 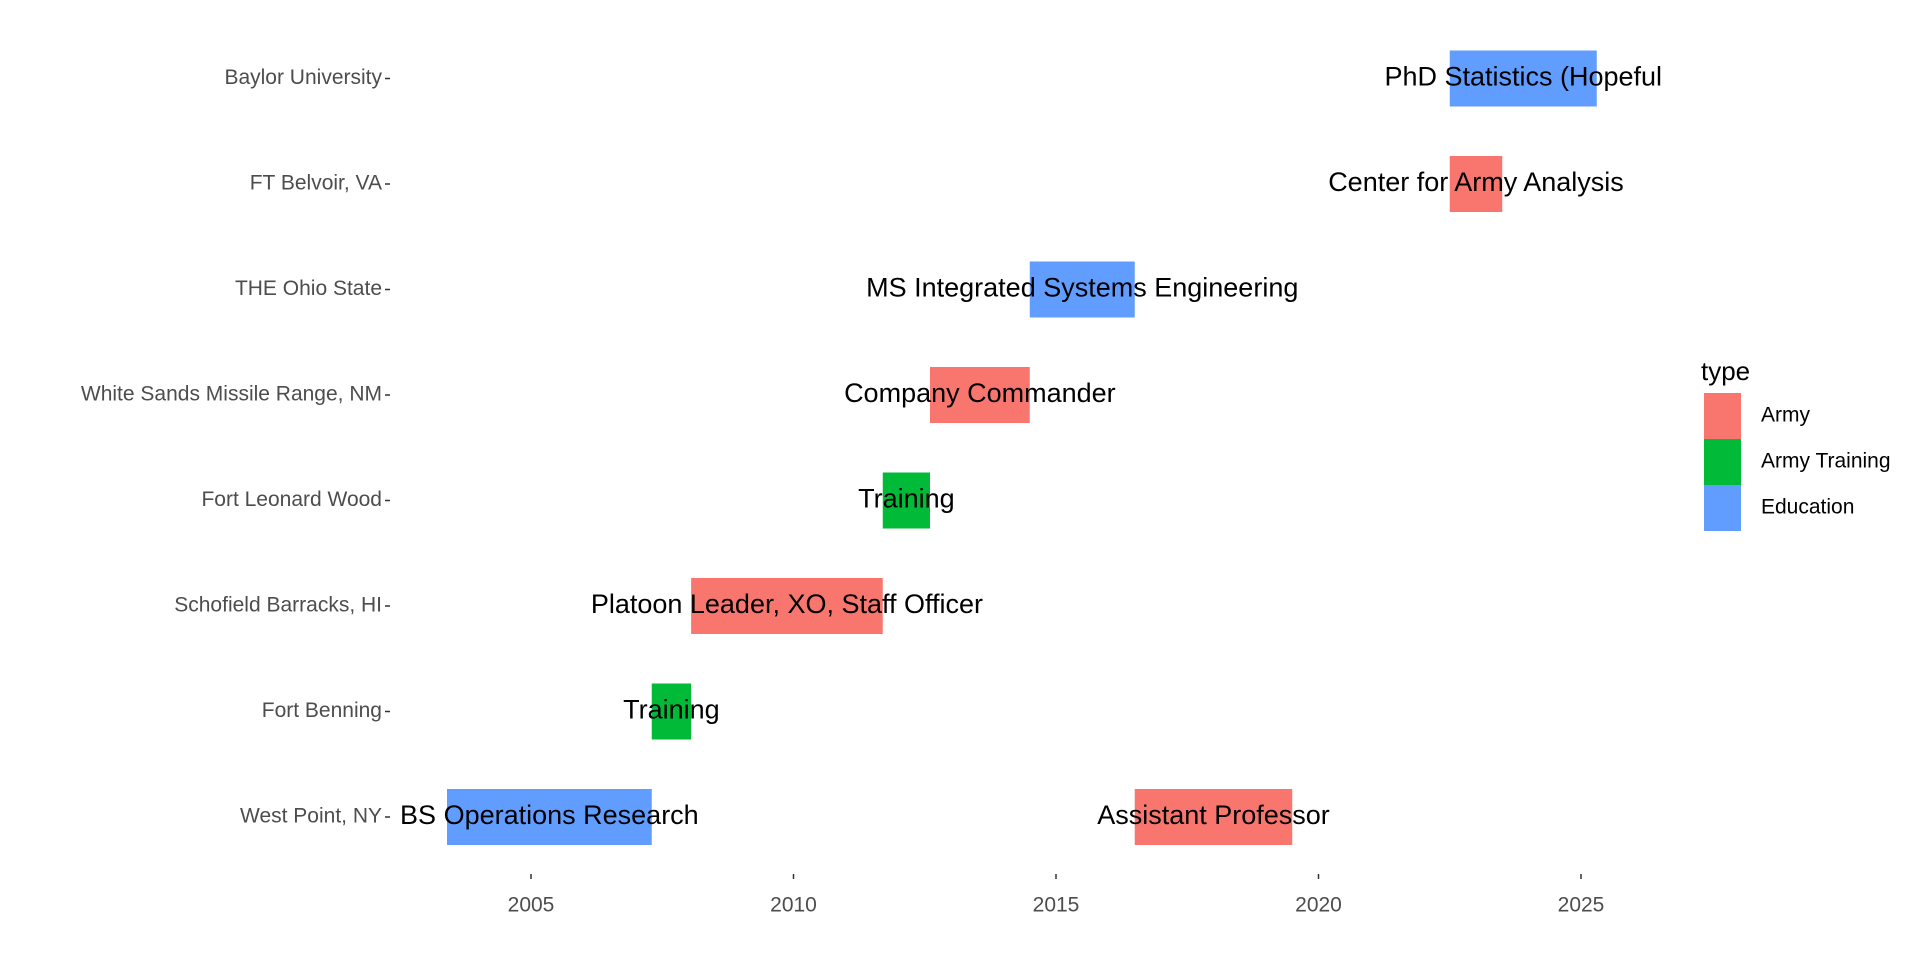 What do you see at coordinates (291, 499) in the screenshot?
I see `y-tick-label: Fort Leonard Wood` at bounding box center [291, 499].